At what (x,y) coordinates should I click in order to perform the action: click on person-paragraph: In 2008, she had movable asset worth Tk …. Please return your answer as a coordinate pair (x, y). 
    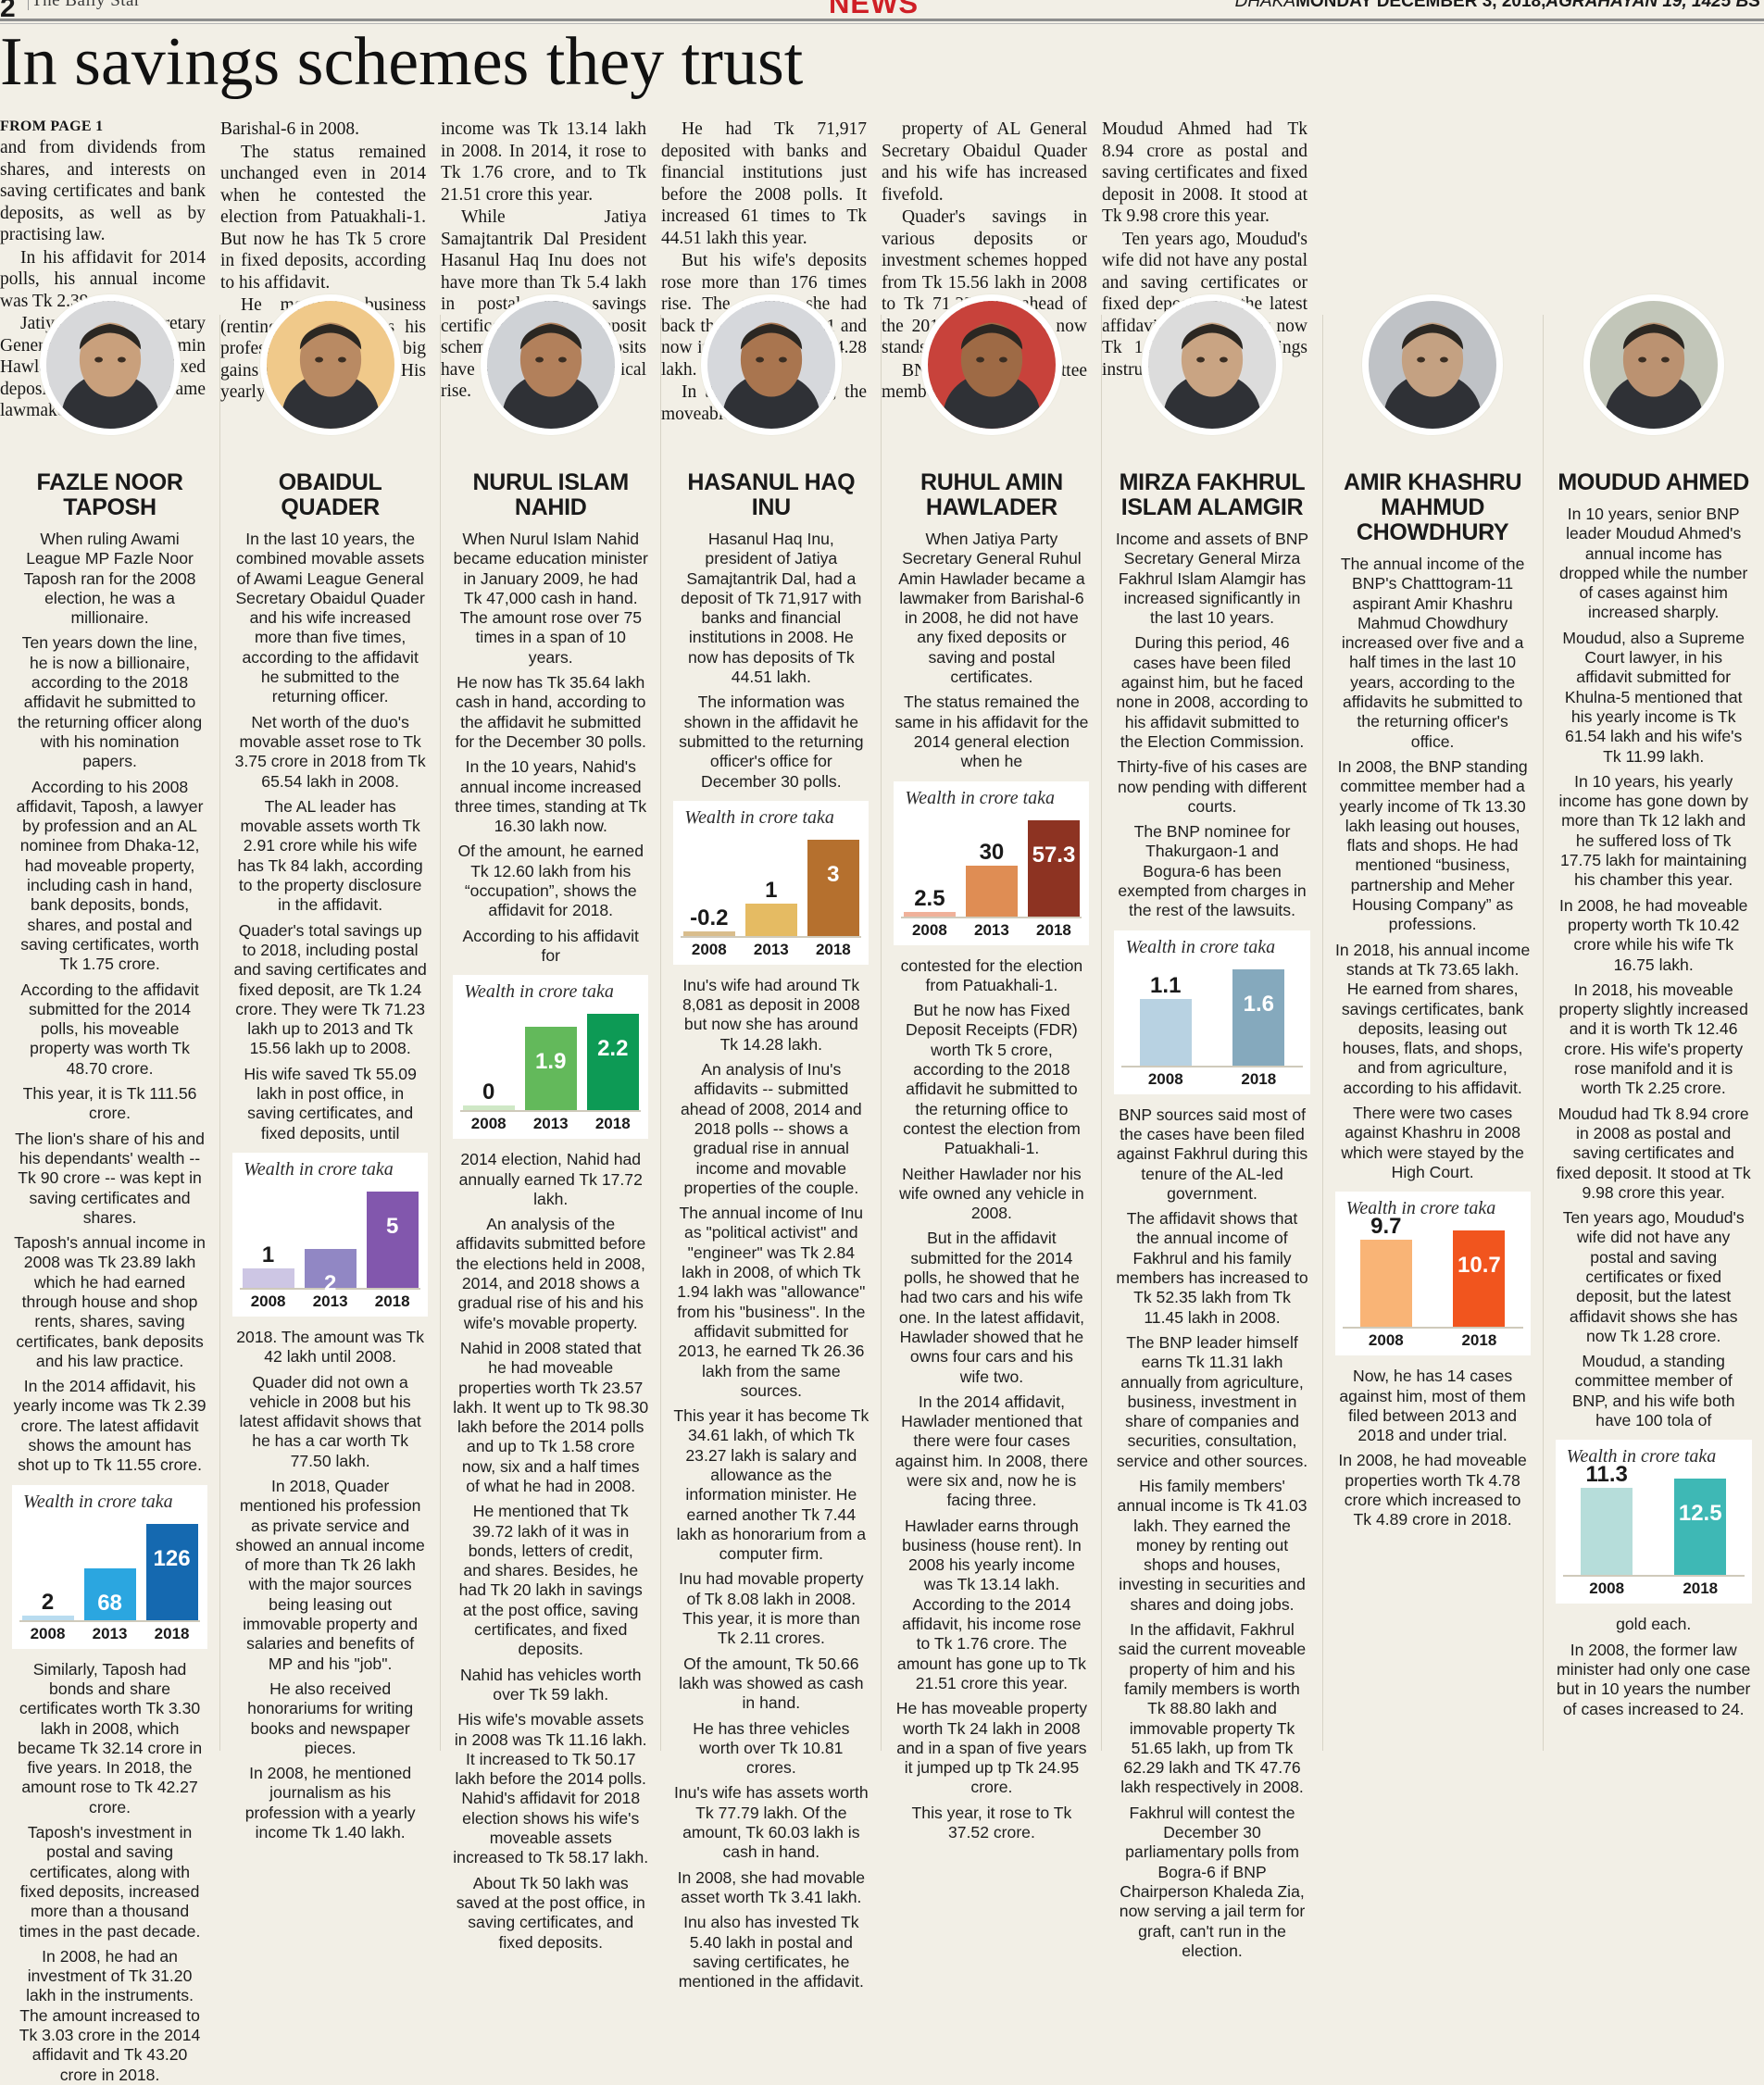
    Looking at the image, I should click on (772, 1887).